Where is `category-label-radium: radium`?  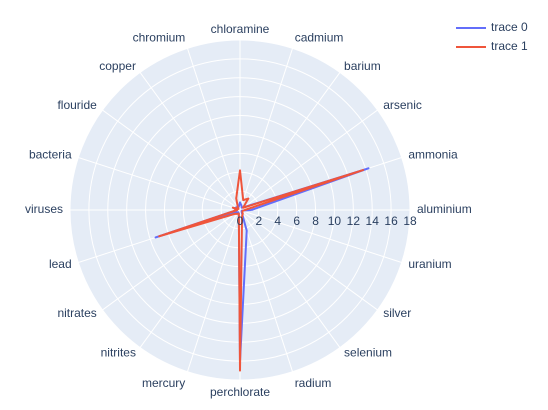 category-label-radium: radium is located at coordinates (313, 383).